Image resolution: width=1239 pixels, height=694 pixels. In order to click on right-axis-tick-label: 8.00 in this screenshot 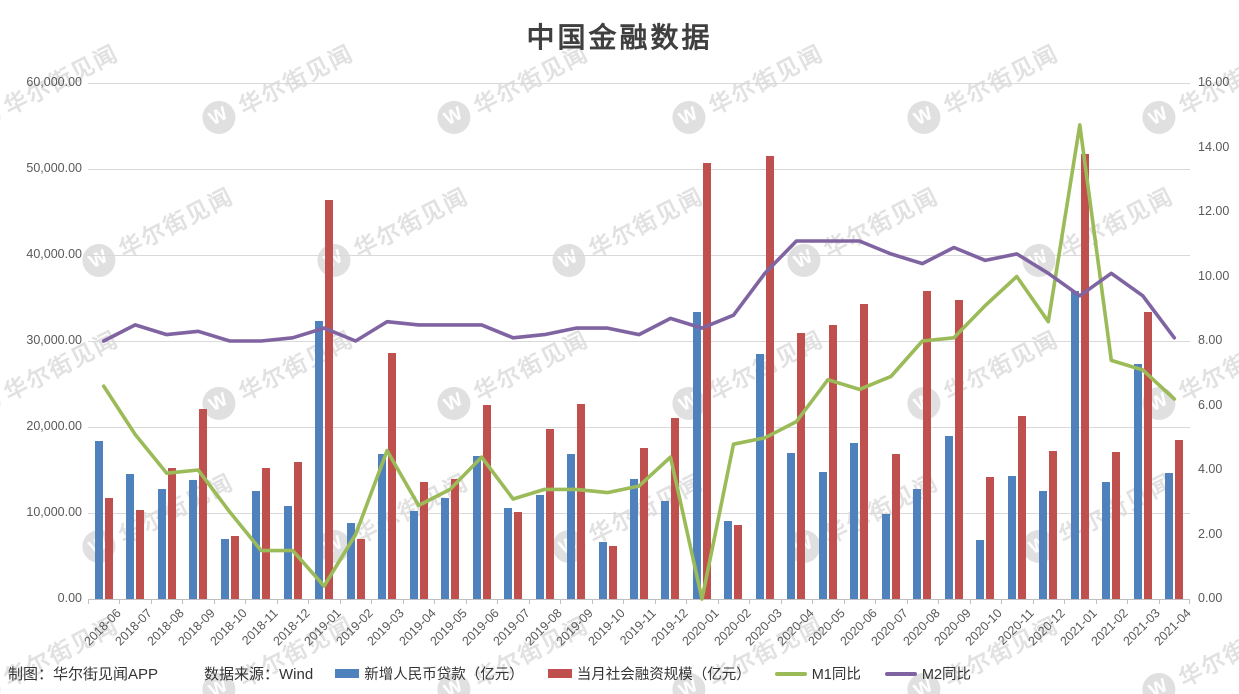, I will do `click(1210, 340)`.